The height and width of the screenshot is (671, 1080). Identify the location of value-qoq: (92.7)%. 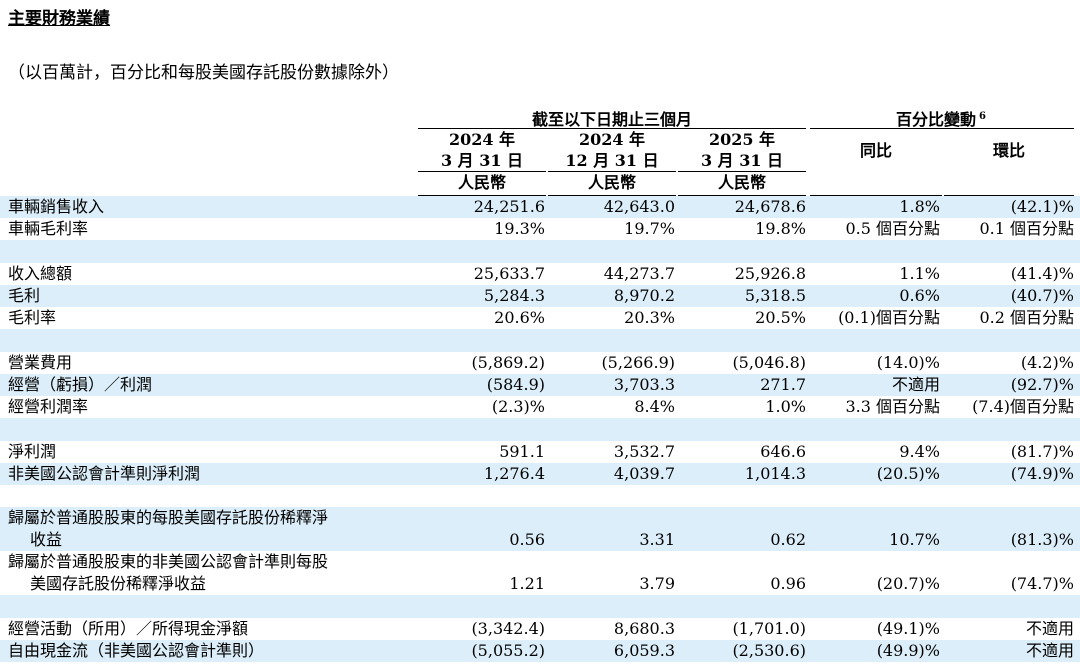
(1042, 384).